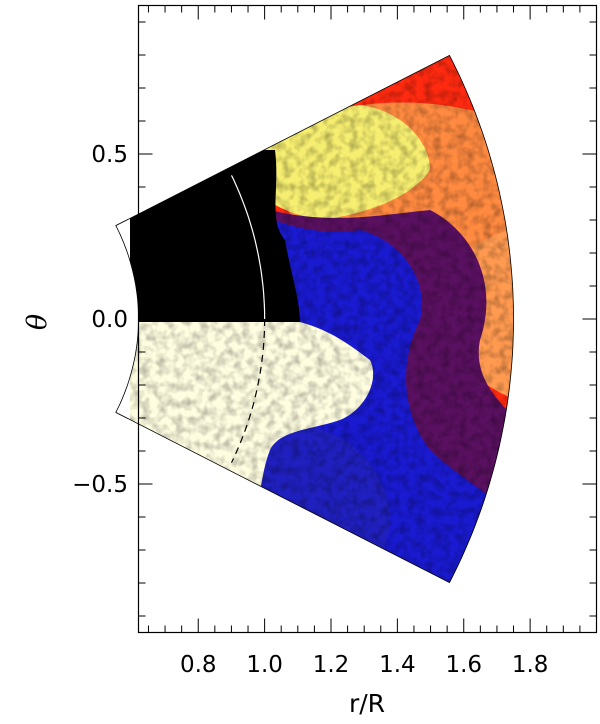 The height and width of the screenshot is (724, 600). I want to click on x-tick-label: 1.0, so click(264, 665).